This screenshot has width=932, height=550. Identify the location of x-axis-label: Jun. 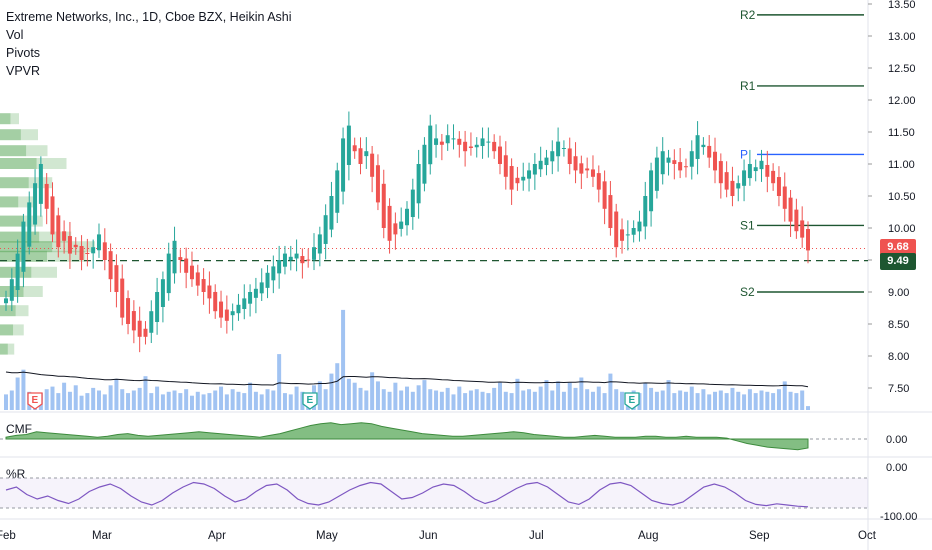
(428, 536).